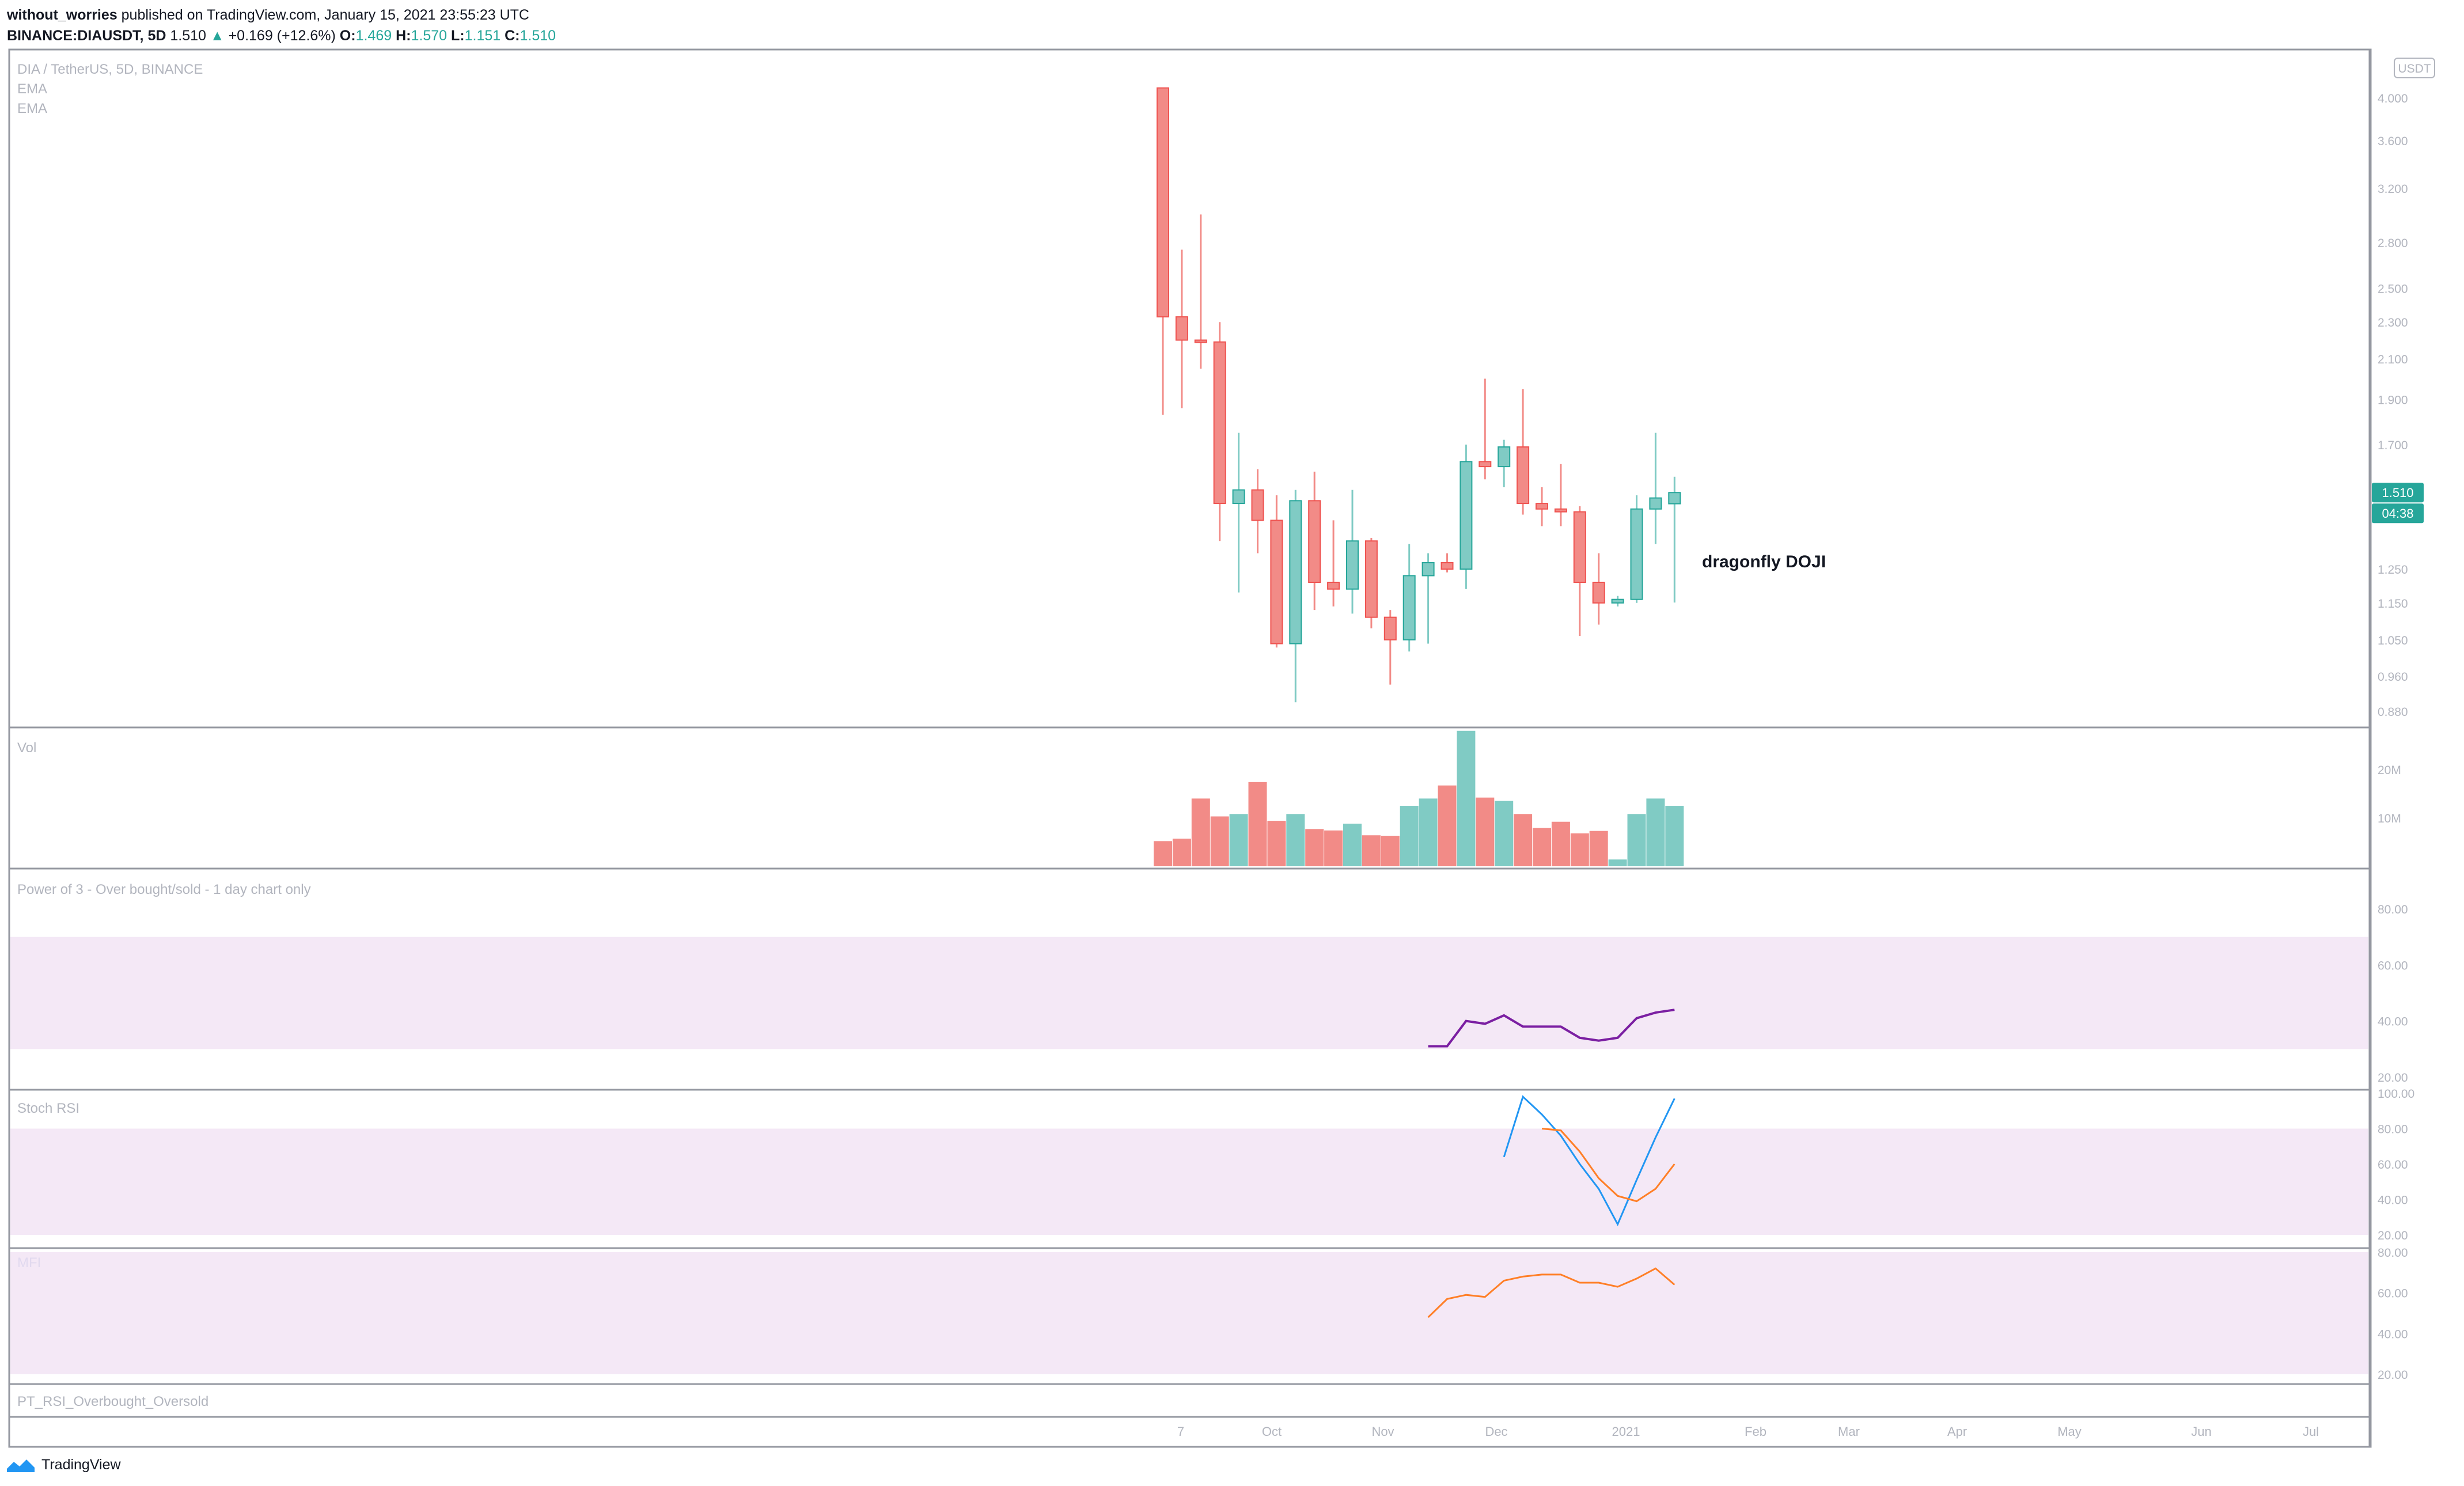 The image size is (2464, 1486). Describe the element at coordinates (188, 36) in the screenshot. I see `last-price: 1.510` at that location.